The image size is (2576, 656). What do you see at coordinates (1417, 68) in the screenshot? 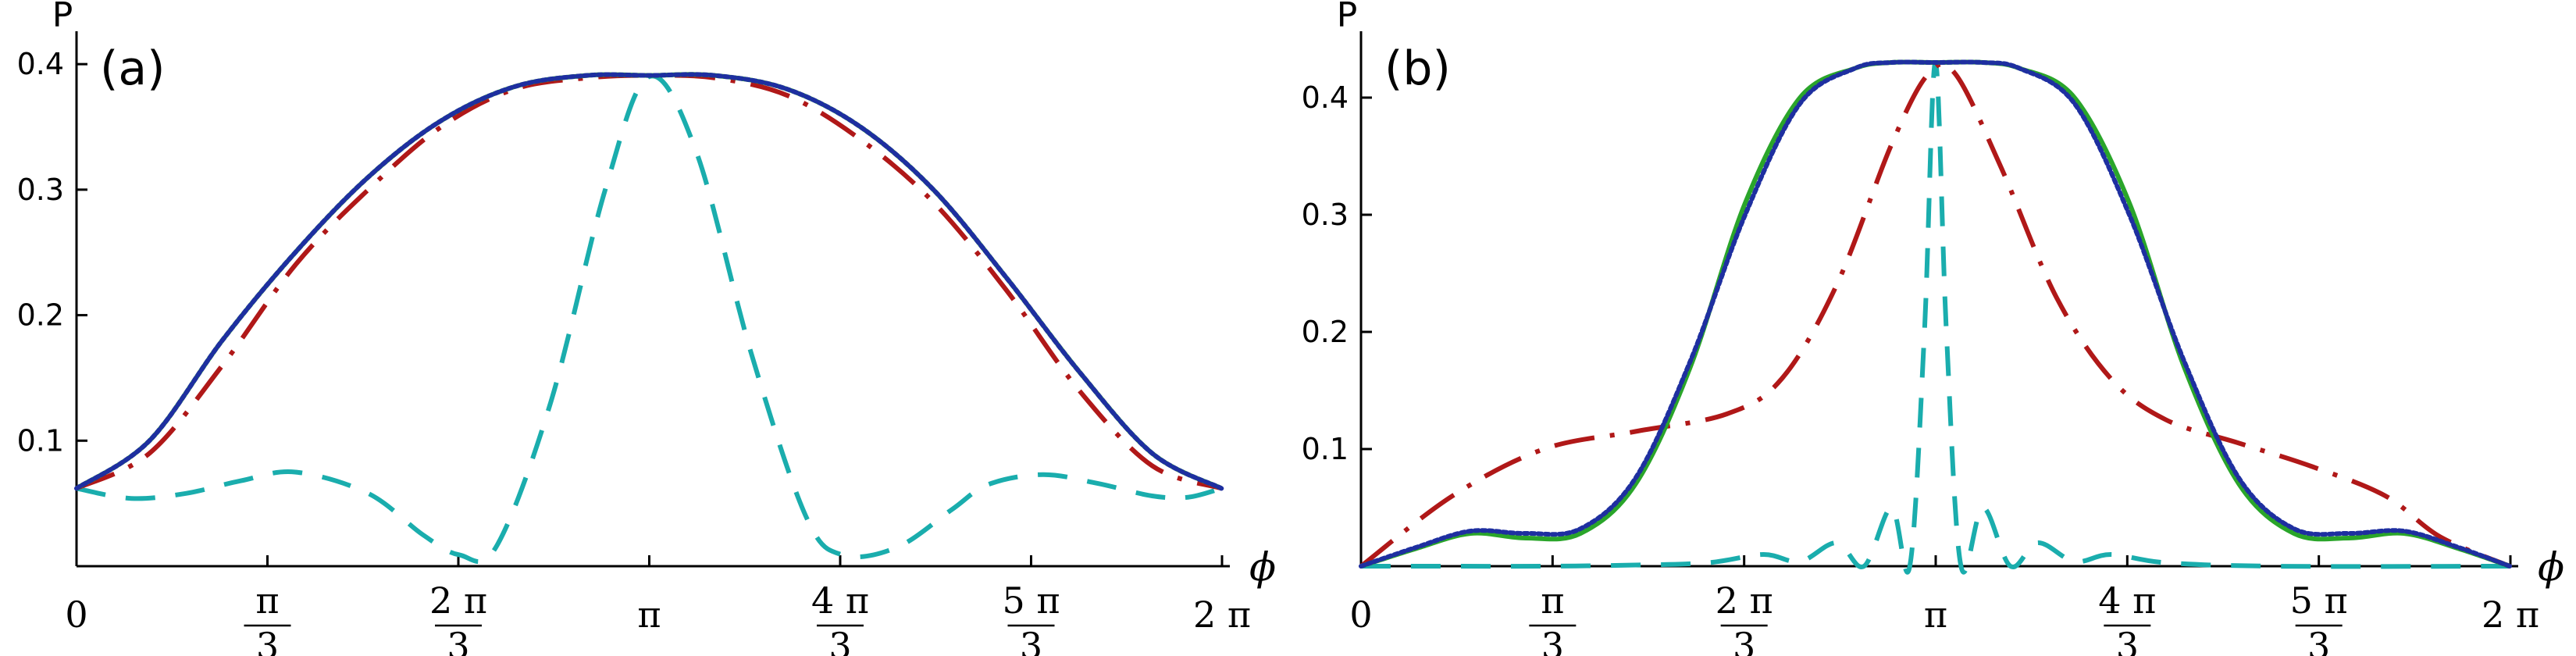
I see `panel-label: (b)` at bounding box center [1417, 68].